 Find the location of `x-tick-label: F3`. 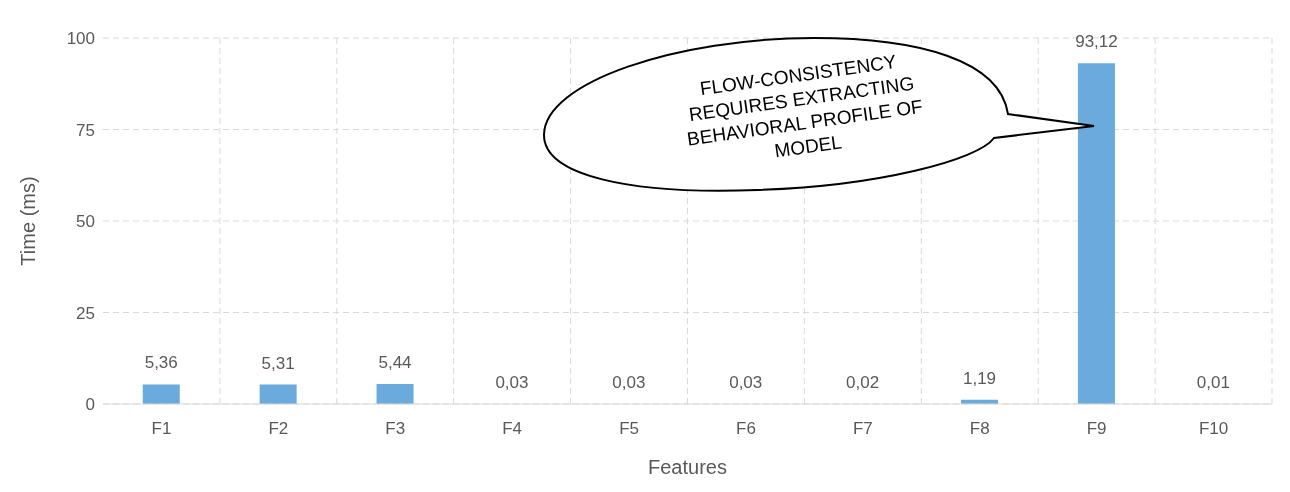

x-tick-label: F3 is located at coordinates (395, 429).